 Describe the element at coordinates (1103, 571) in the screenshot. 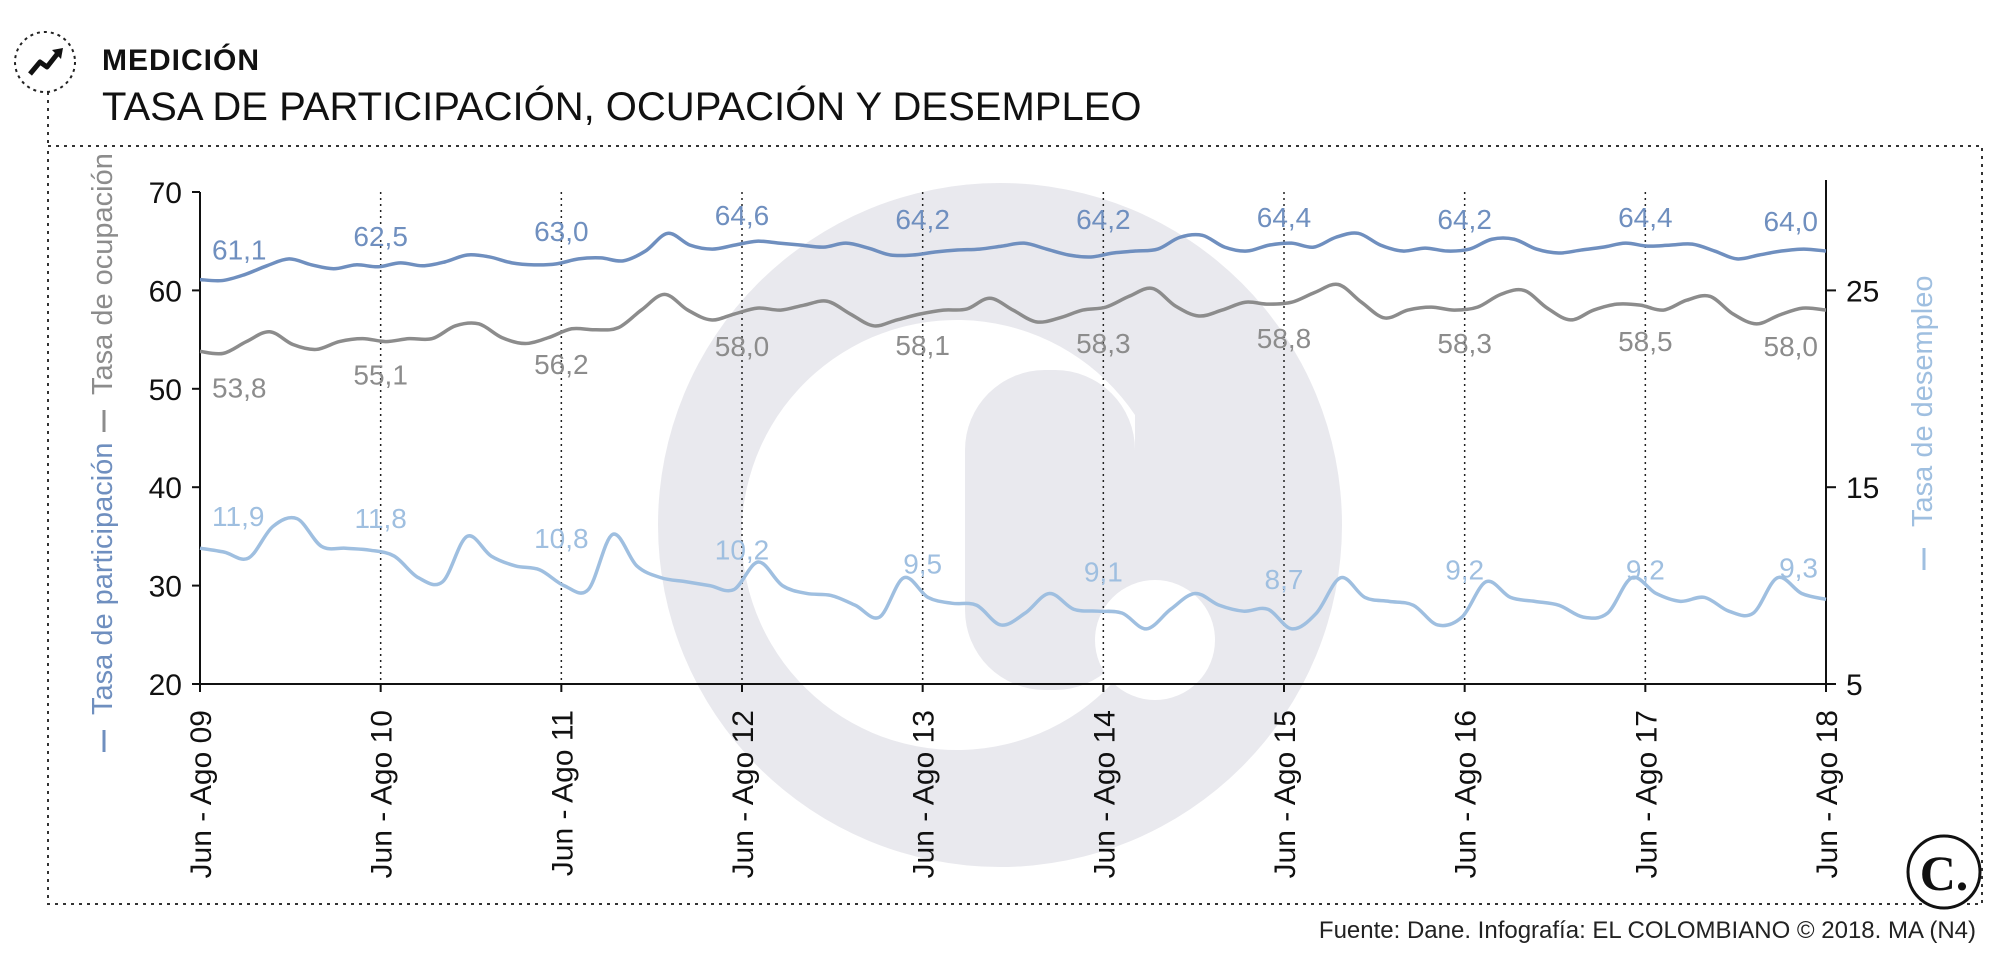

I see `data-label-desempleo: 9,1` at that location.